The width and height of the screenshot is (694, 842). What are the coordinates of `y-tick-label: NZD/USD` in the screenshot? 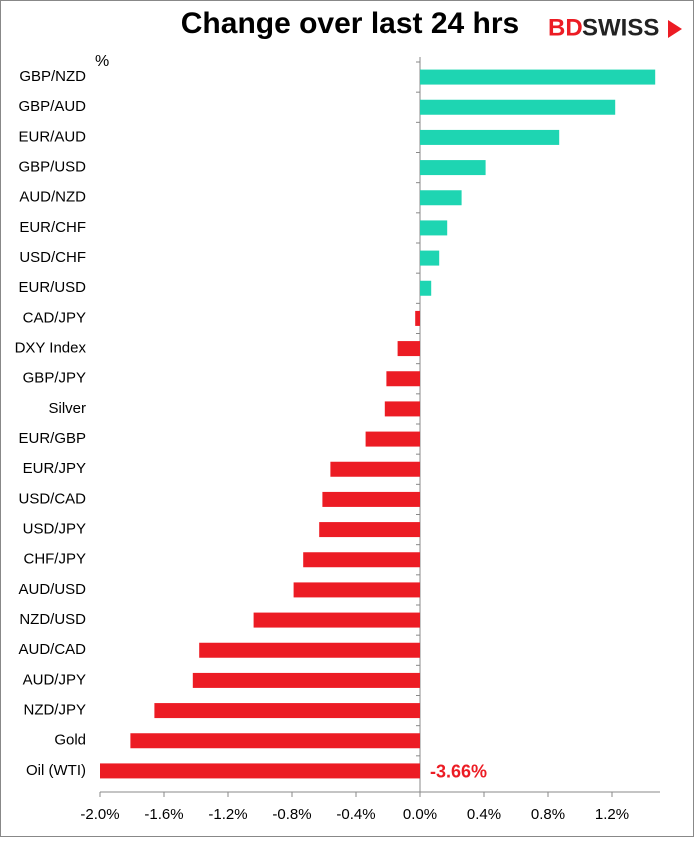 It's located at (52, 619).